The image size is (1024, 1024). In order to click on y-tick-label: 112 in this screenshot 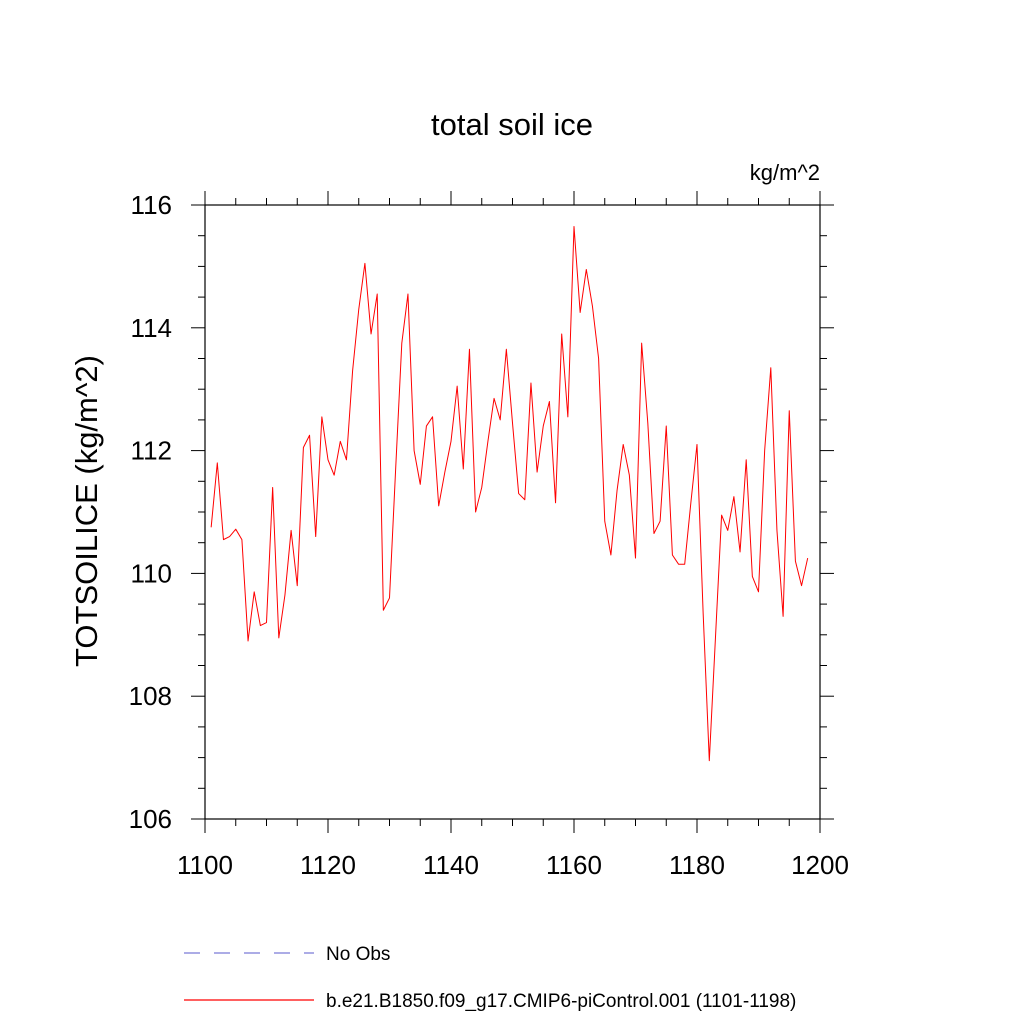, I will do `click(151, 451)`.